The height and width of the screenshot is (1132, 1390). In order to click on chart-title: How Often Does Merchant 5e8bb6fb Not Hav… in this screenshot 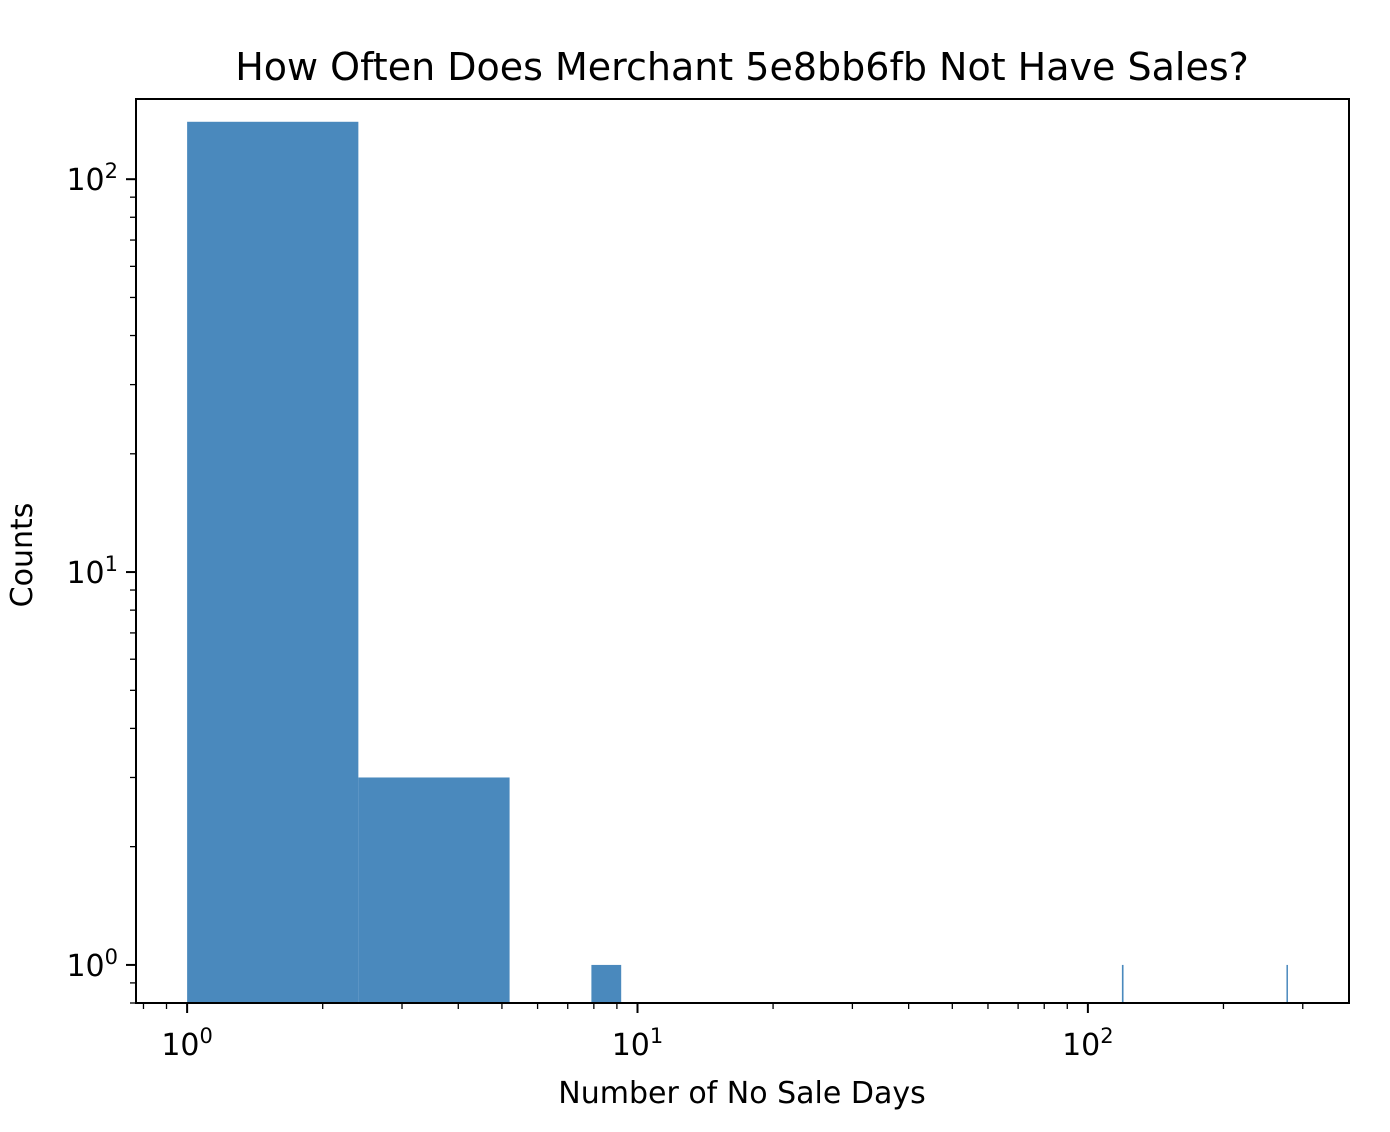, I will do `click(742, 67)`.